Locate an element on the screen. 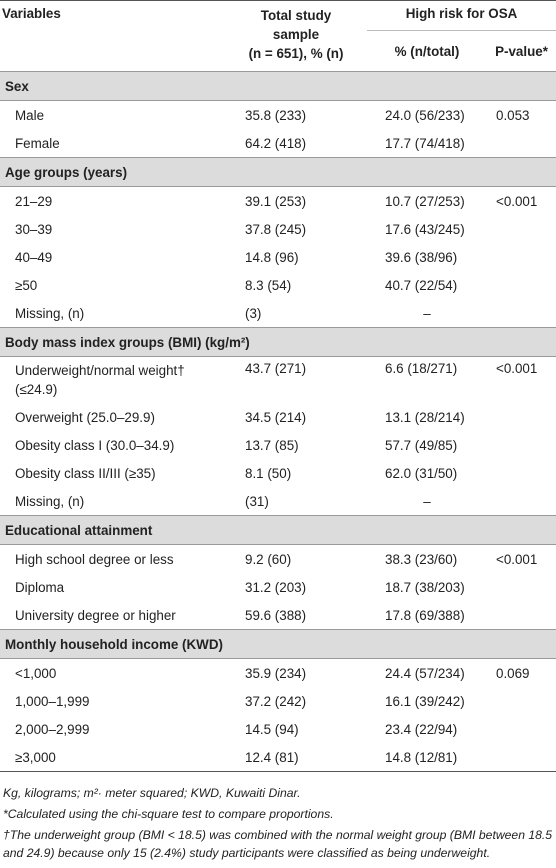 The height and width of the screenshot is (868, 556). row-label: Female is located at coordinates (37, 143).